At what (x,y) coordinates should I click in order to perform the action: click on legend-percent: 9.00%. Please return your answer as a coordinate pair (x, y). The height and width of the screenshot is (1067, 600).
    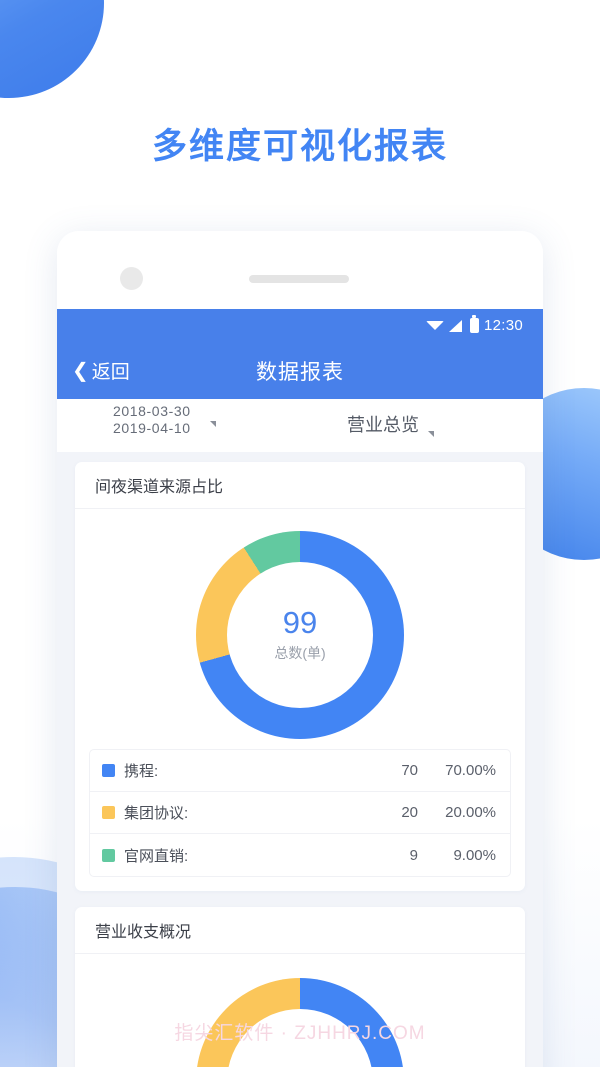
    Looking at the image, I should click on (474, 855).